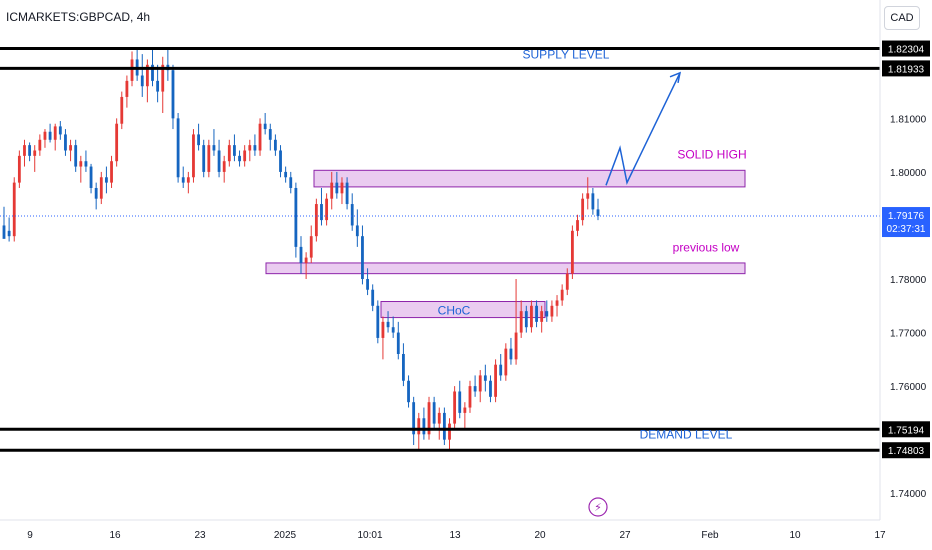 Image resolution: width=932 pixels, height=550 pixels. Describe the element at coordinates (675, 77) in the screenshot. I see `projection-arrowhead` at that location.